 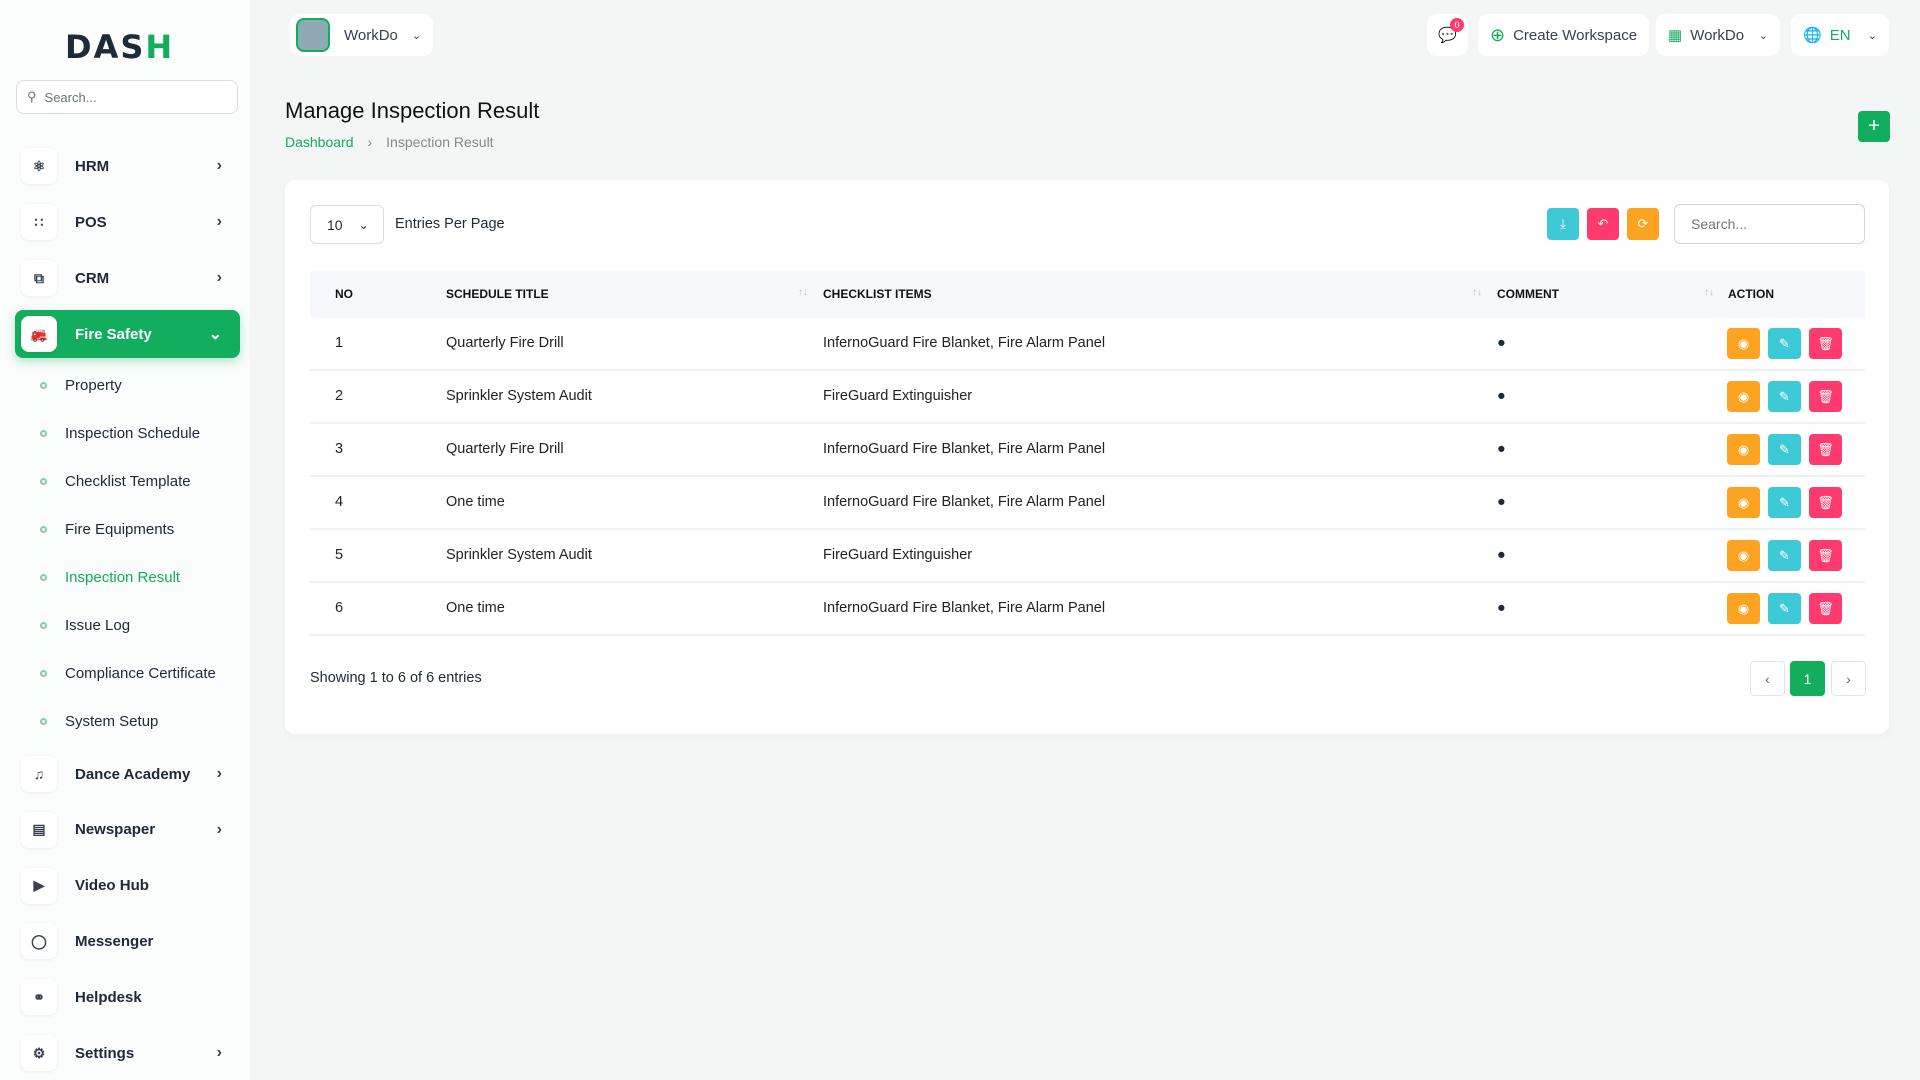 What do you see at coordinates (127, 997) in the screenshot?
I see `sidebar-item-helpdesk: ⚭ Helpdesk` at bounding box center [127, 997].